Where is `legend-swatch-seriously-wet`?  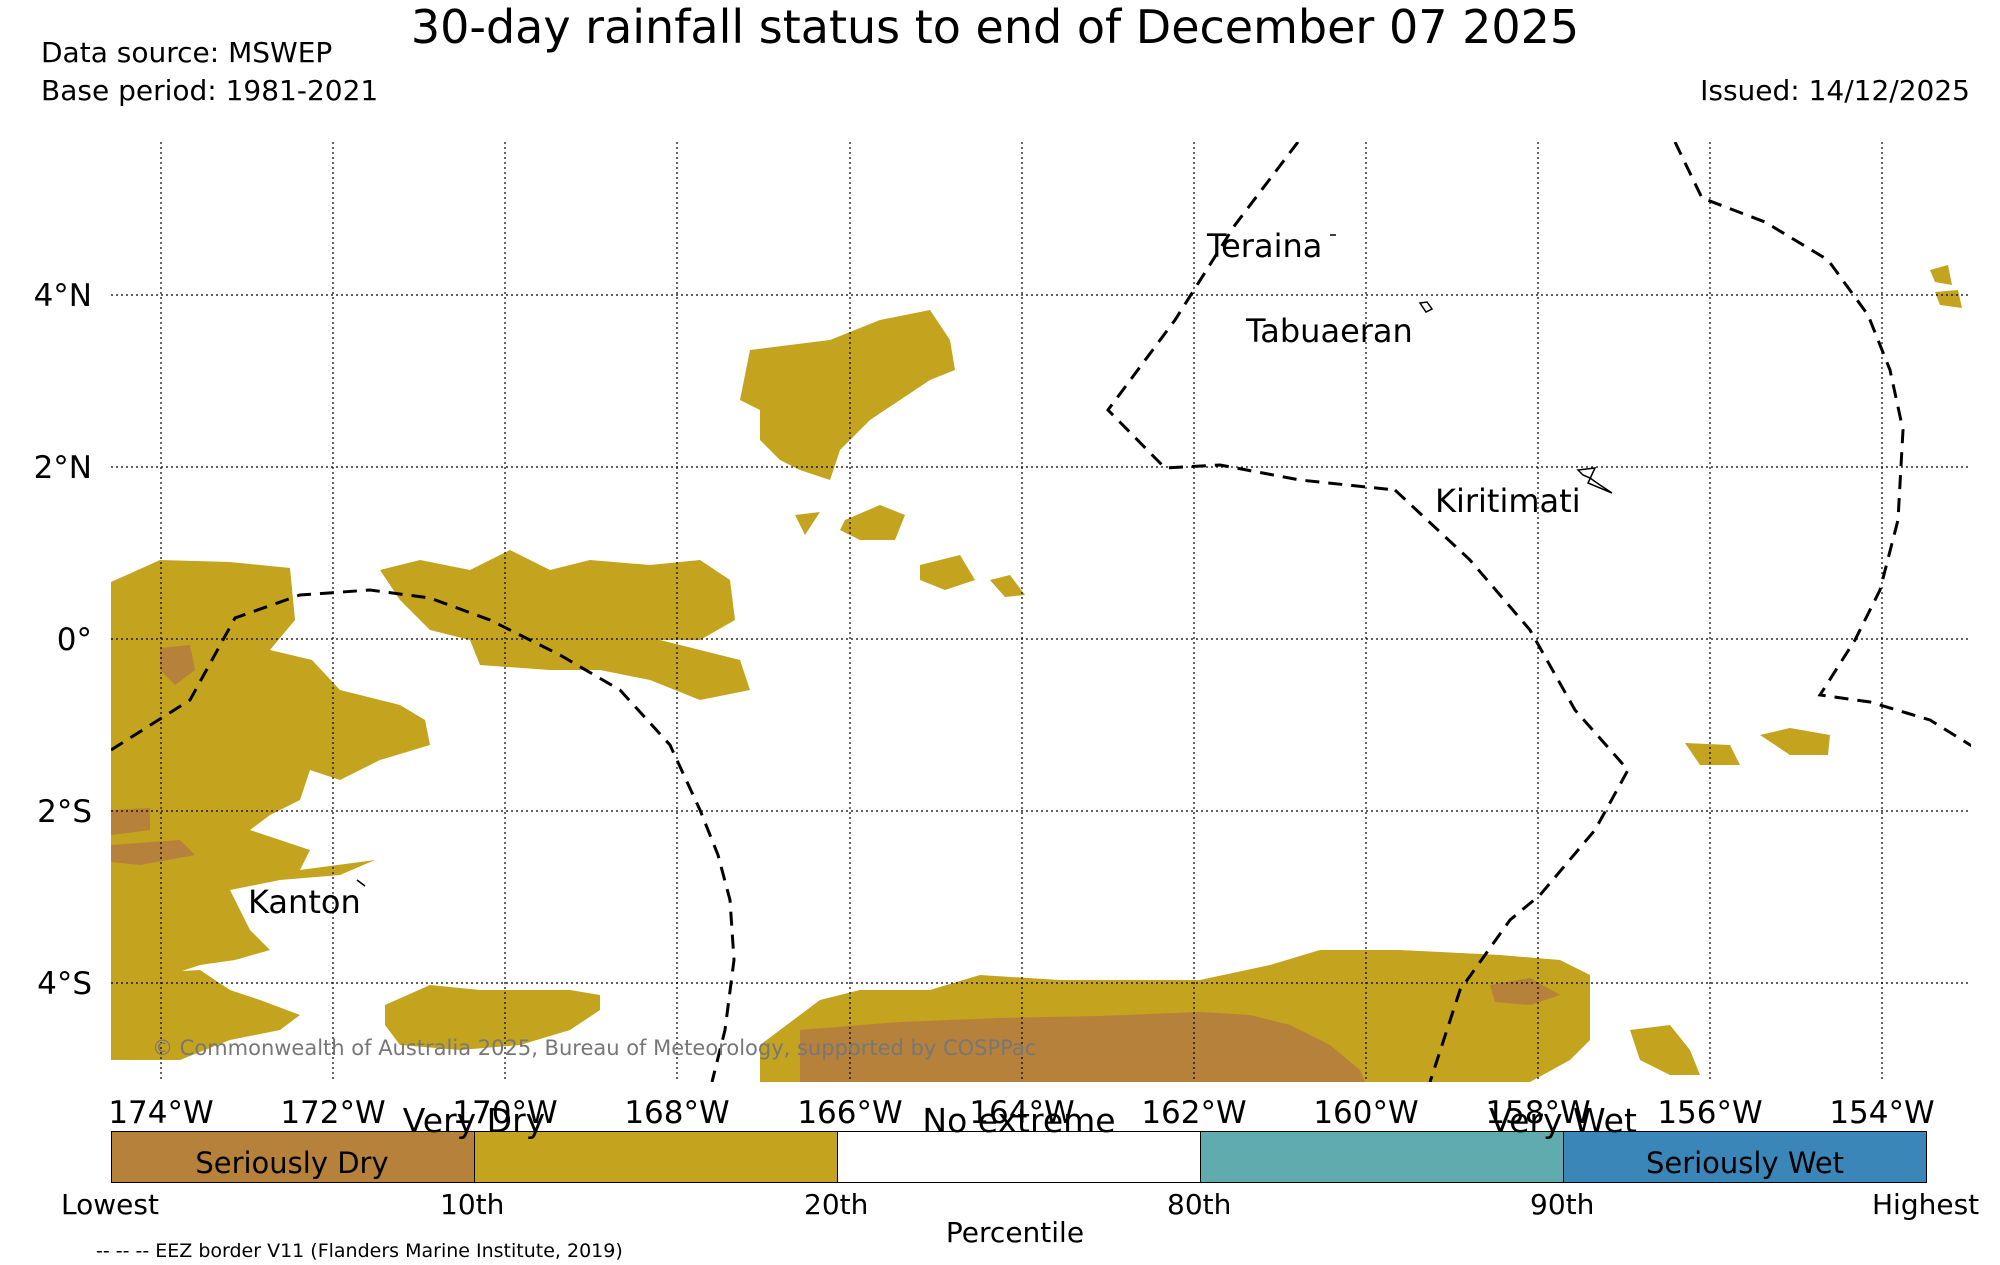 legend-swatch-seriously-wet is located at coordinates (1745, 1157).